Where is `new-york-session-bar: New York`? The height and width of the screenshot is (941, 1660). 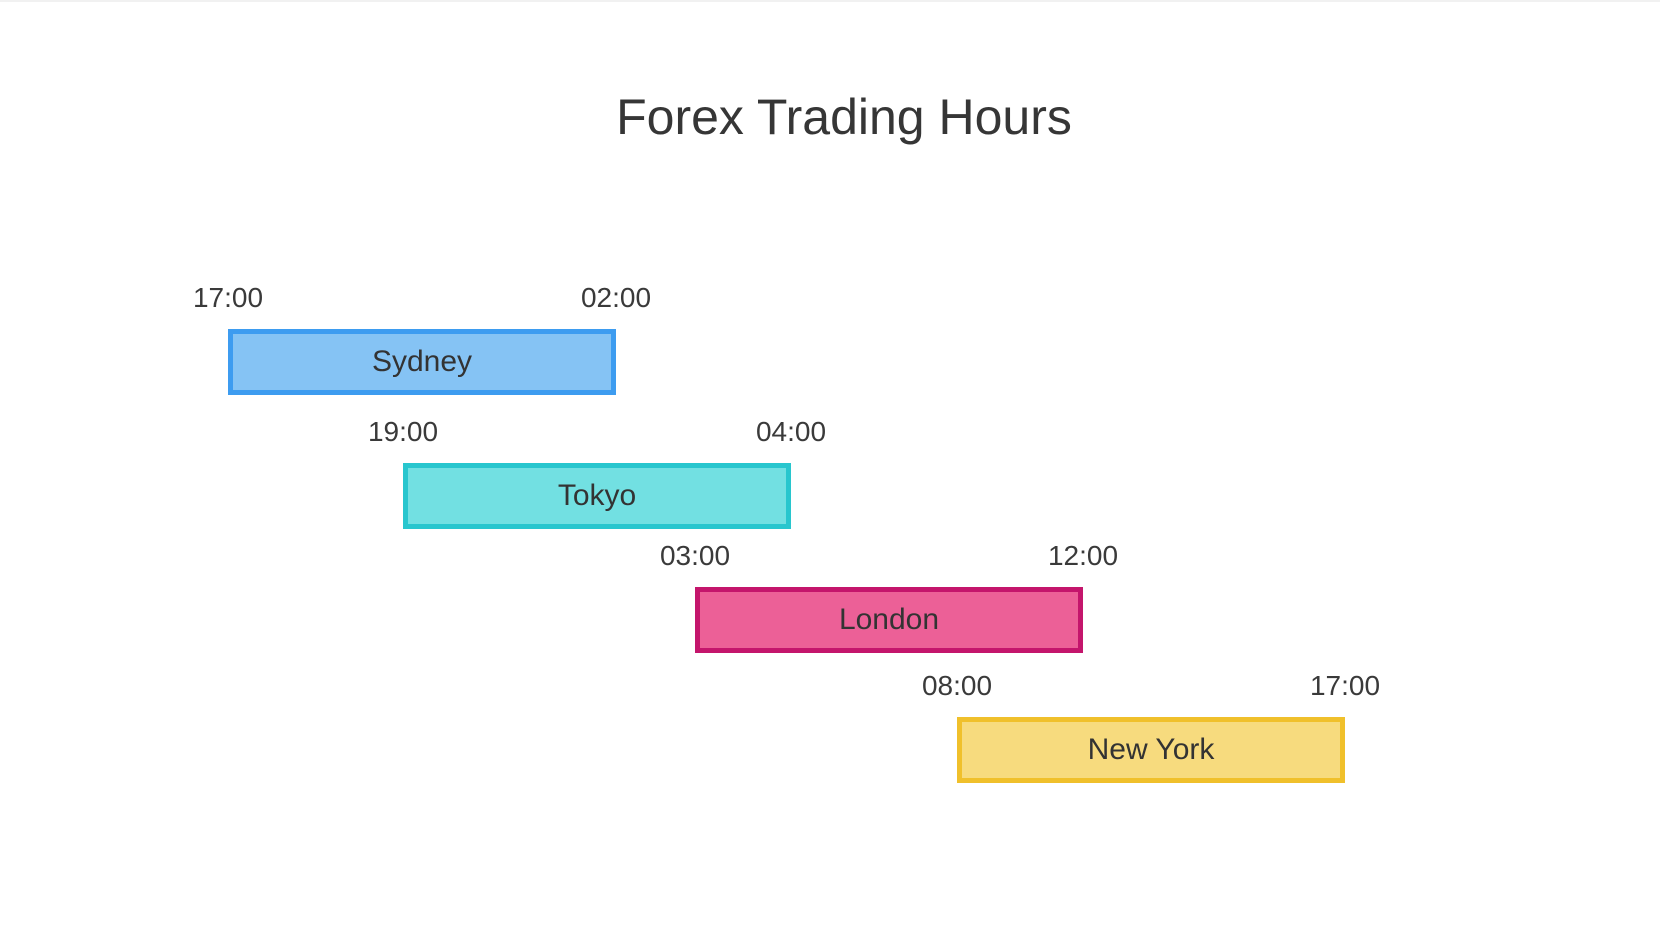
new-york-session-bar: New York is located at coordinates (1151, 750).